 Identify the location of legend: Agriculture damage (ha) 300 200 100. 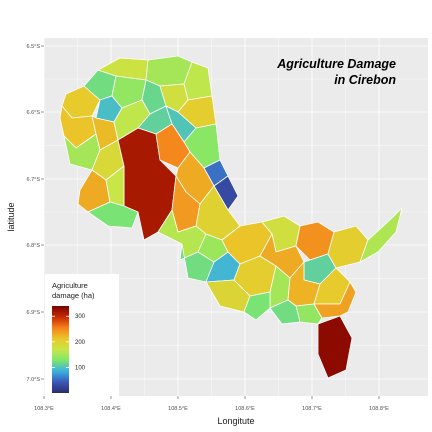
(82, 335).